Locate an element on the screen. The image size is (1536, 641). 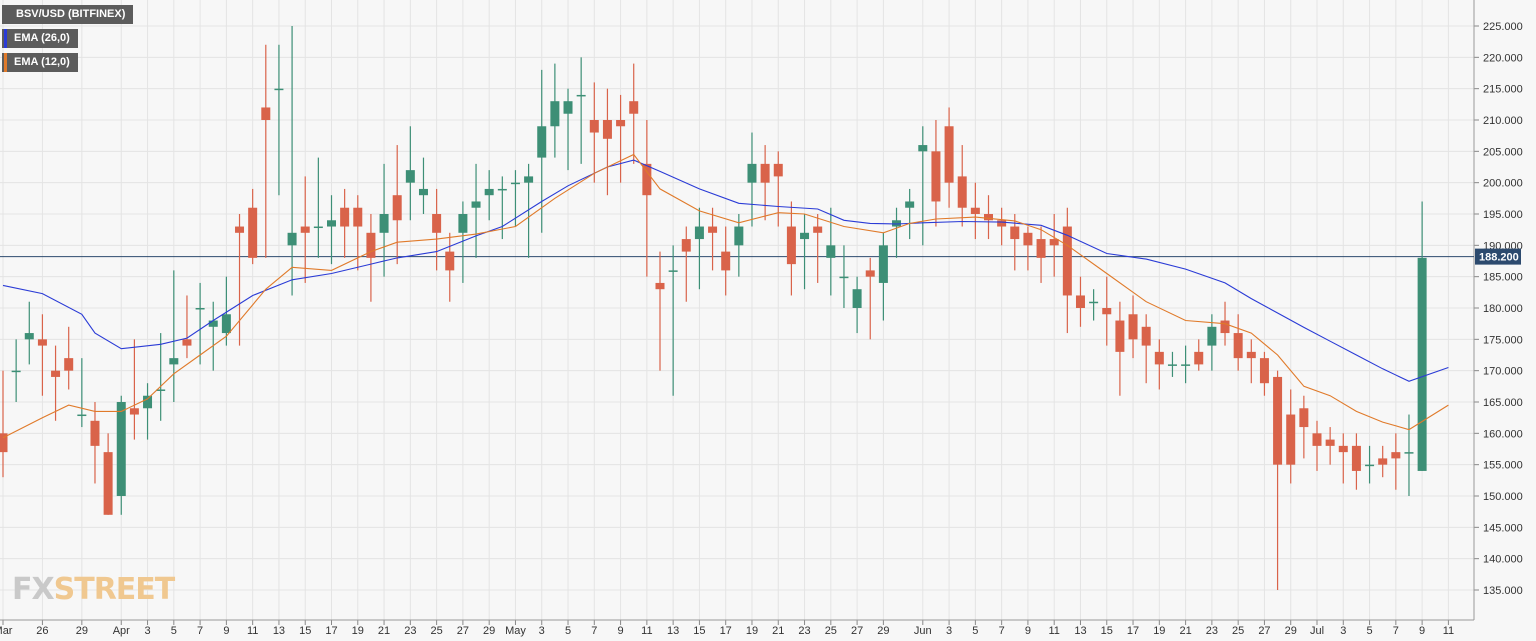
y-tick-label: 165.000 is located at coordinates (1503, 403).